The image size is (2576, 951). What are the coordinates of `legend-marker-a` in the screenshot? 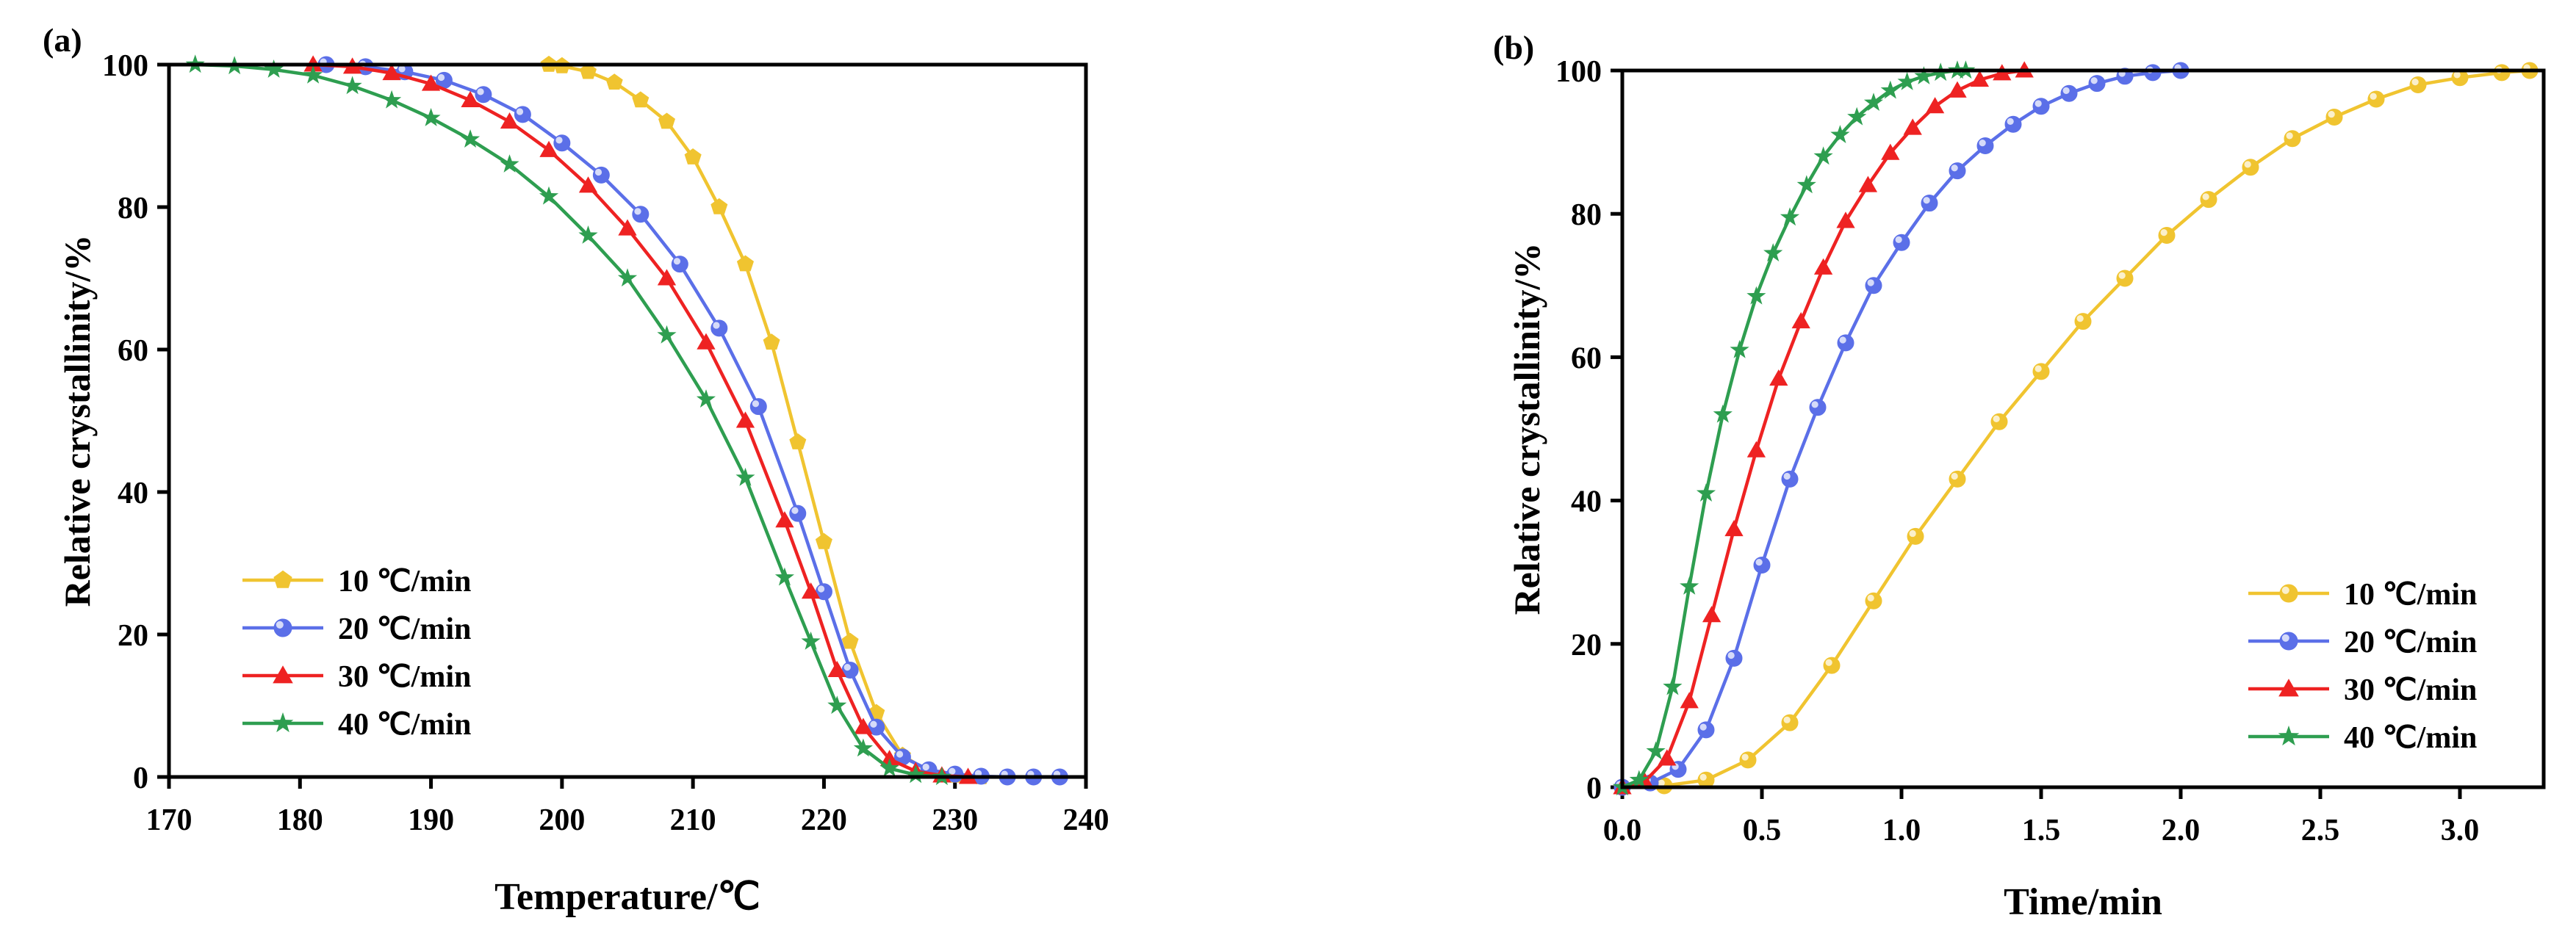 It's located at (282, 579).